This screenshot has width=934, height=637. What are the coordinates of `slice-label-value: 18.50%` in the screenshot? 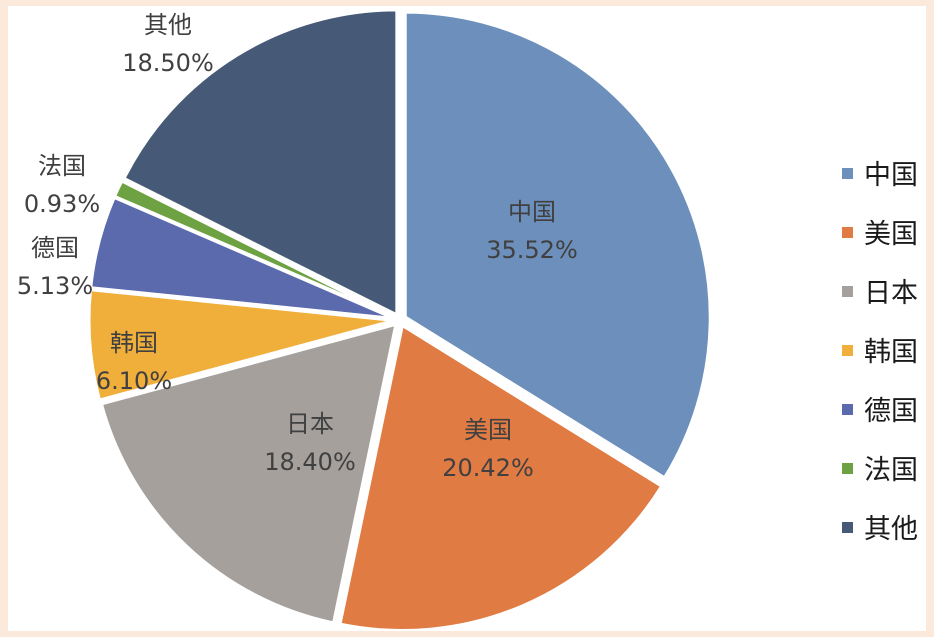 It's located at (168, 63).